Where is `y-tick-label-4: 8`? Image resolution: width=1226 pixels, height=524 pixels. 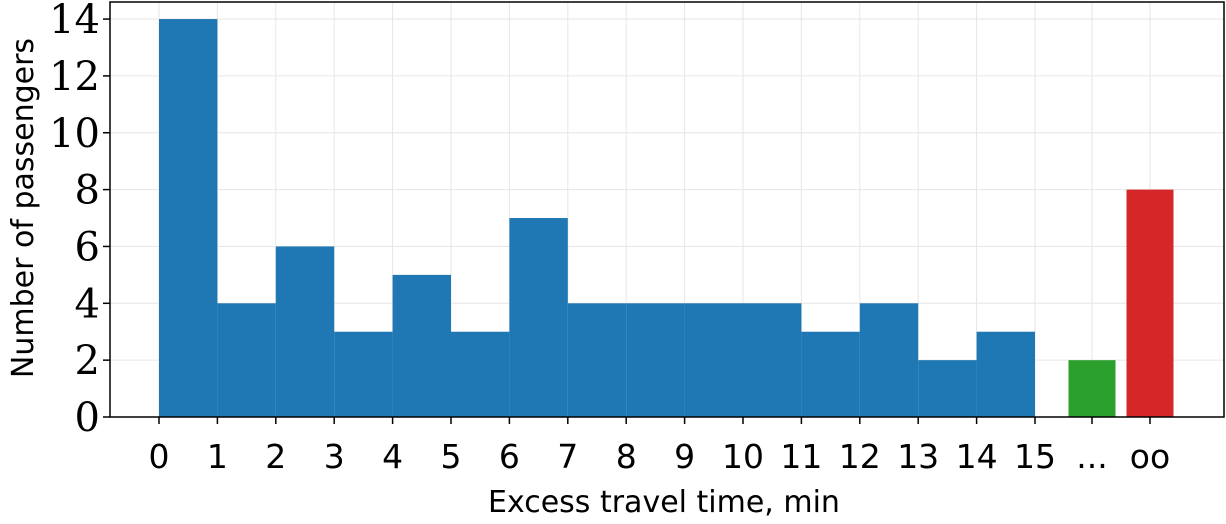 y-tick-label-4: 8 is located at coordinates (87, 191).